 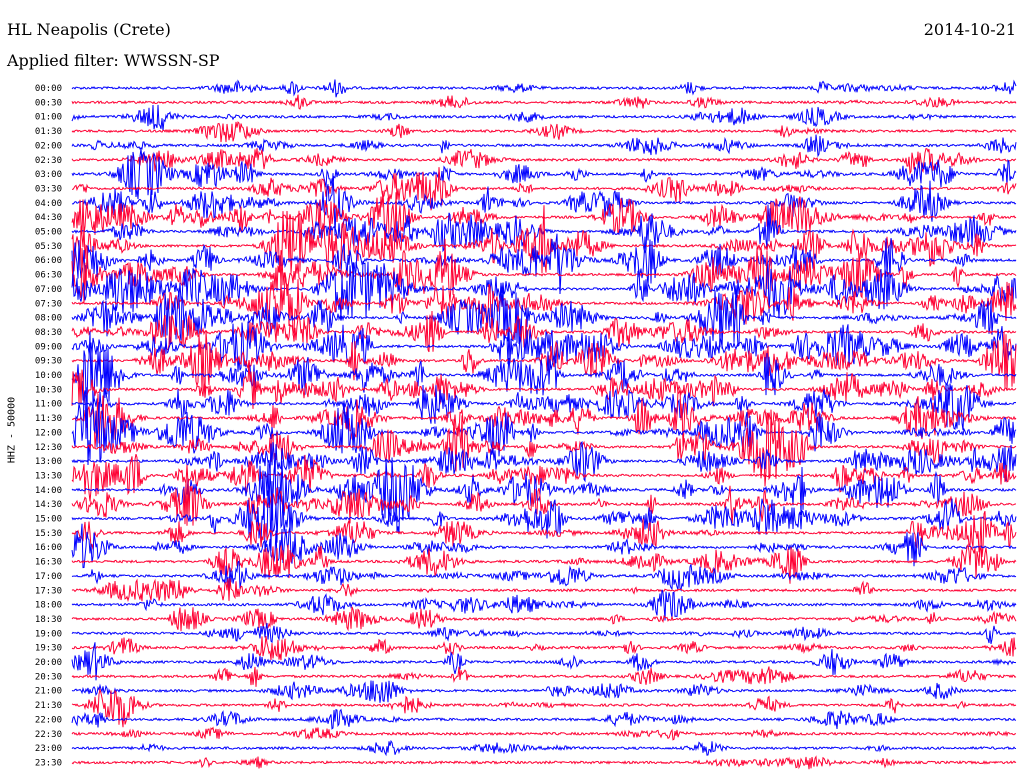 What do you see at coordinates (48, 376) in the screenshot?
I see `row-time-label: 10:00` at bounding box center [48, 376].